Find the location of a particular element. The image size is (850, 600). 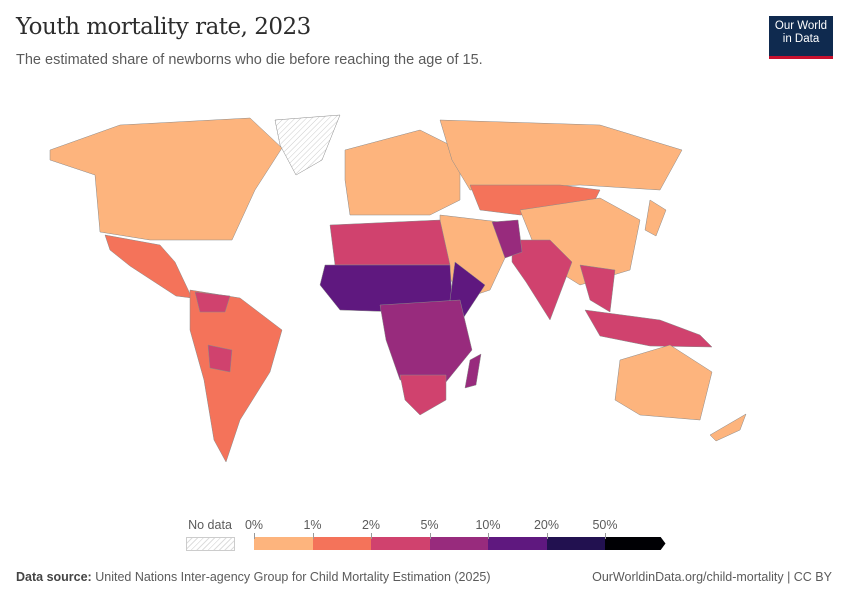

legend-tick-label: 20% is located at coordinates (546, 525).